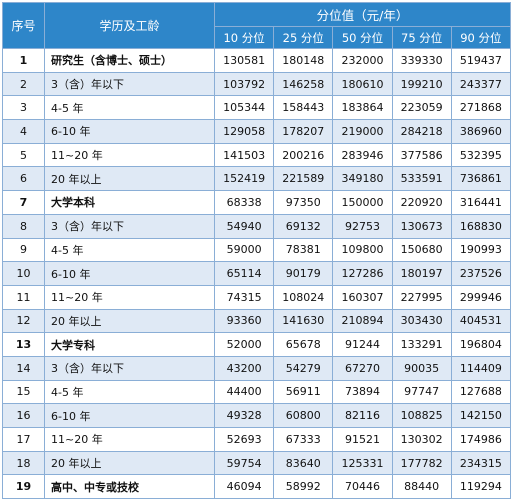  What do you see at coordinates (481, 37) in the screenshot?
I see `header-p90: 90 分位` at bounding box center [481, 37].